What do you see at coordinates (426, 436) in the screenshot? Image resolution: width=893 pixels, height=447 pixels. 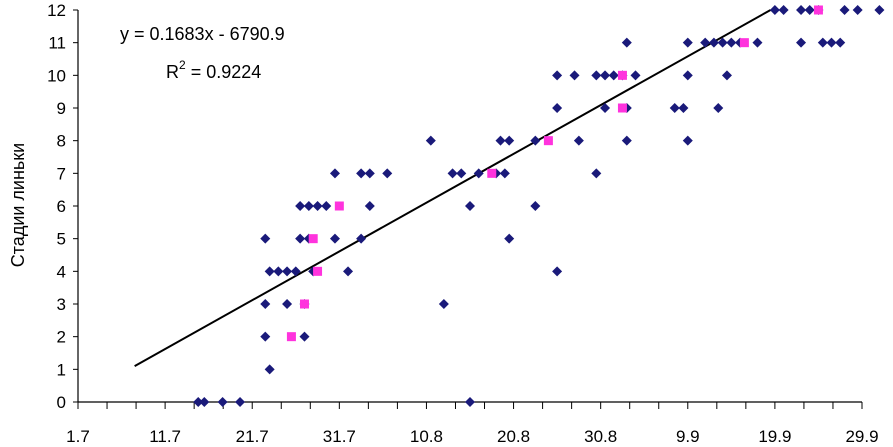 I see `x-tick-label: 10.8` at bounding box center [426, 436].